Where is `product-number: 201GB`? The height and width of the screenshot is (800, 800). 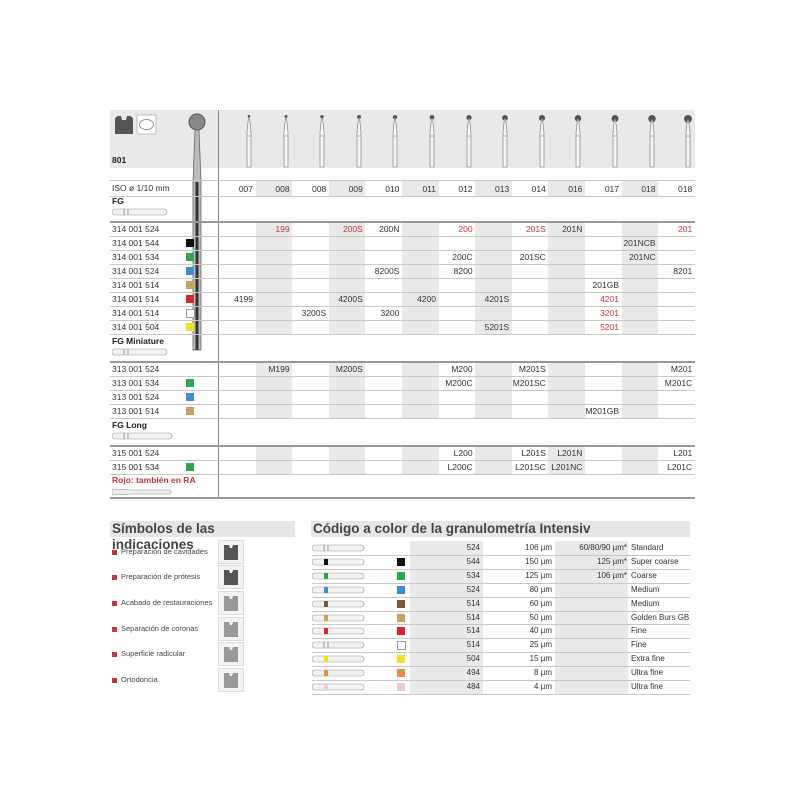 product-number: 201GB is located at coordinates (605, 285).